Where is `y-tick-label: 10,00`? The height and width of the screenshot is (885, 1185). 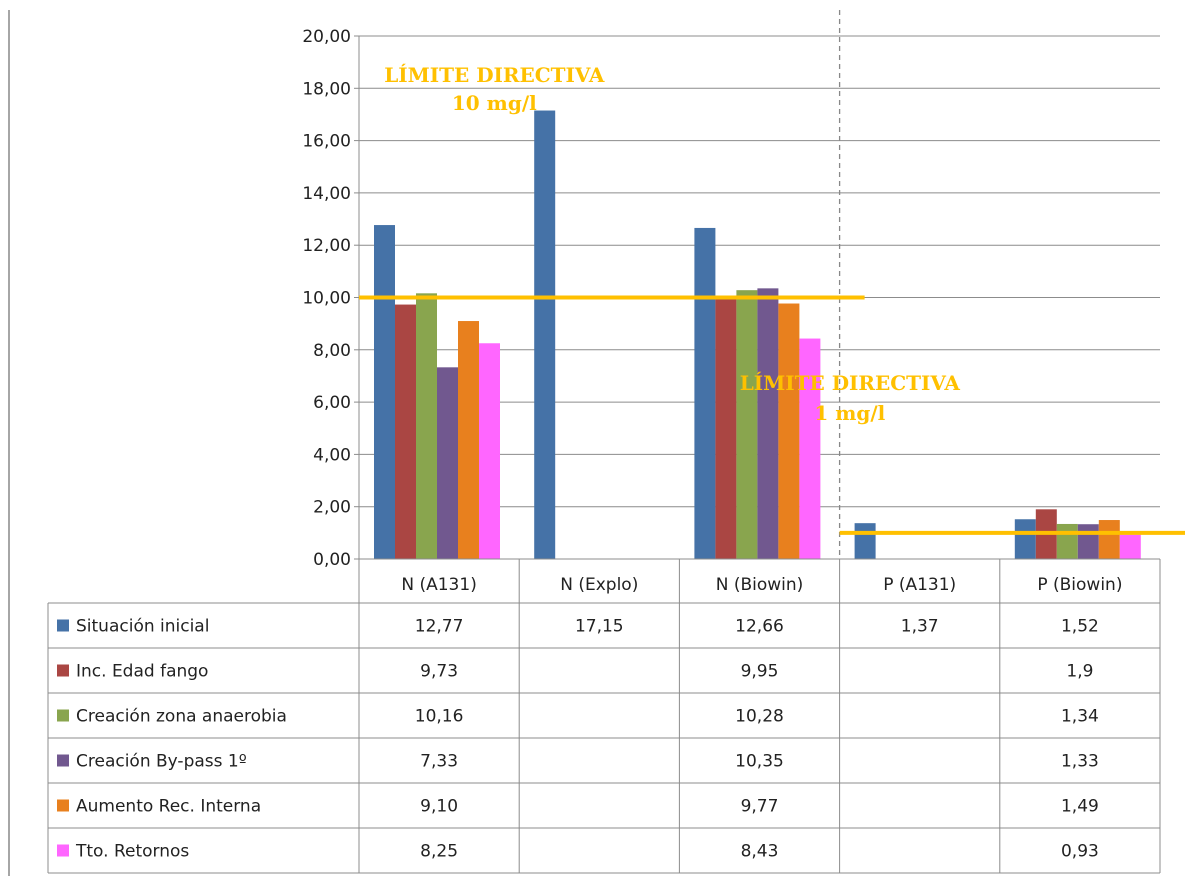
y-tick-label: 10,00 is located at coordinates (326, 299).